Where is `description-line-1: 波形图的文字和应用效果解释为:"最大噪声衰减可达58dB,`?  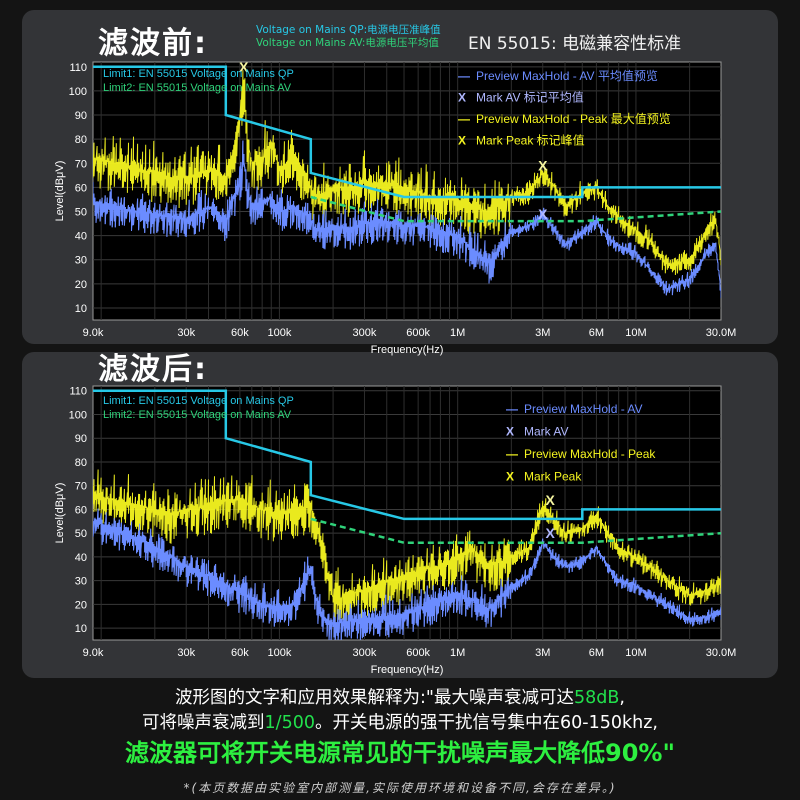
description-line-1: 波形图的文字和应用效果解释为:"最大噪声衰减可达58dB, is located at coordinates (400, 696).